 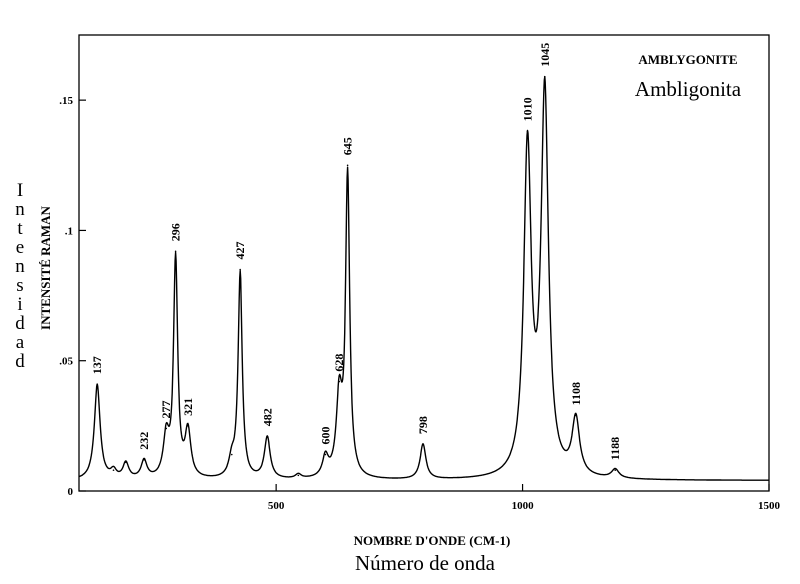 What do you see at coordinates (267, 417) in the screenshot?
I see `peak-label: 482` at bounding box center [267, 417].